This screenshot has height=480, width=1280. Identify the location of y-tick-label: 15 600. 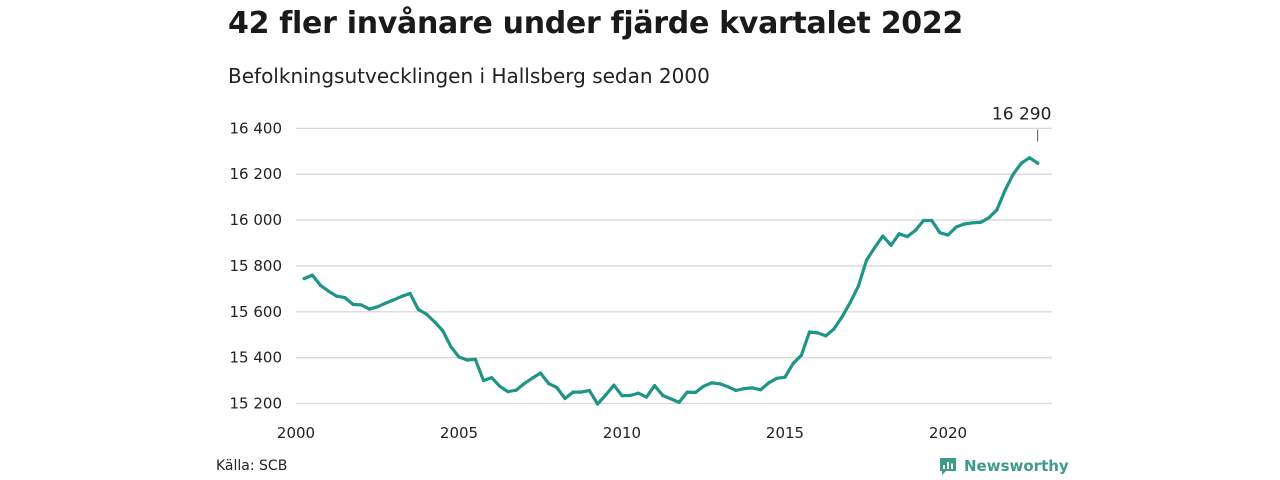
(256, 312).